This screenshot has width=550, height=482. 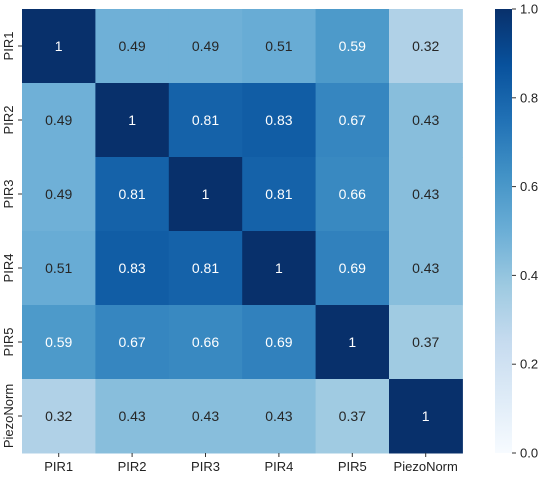 I want to click on y-tick-label: PIR5, so click(x=8, y=342).